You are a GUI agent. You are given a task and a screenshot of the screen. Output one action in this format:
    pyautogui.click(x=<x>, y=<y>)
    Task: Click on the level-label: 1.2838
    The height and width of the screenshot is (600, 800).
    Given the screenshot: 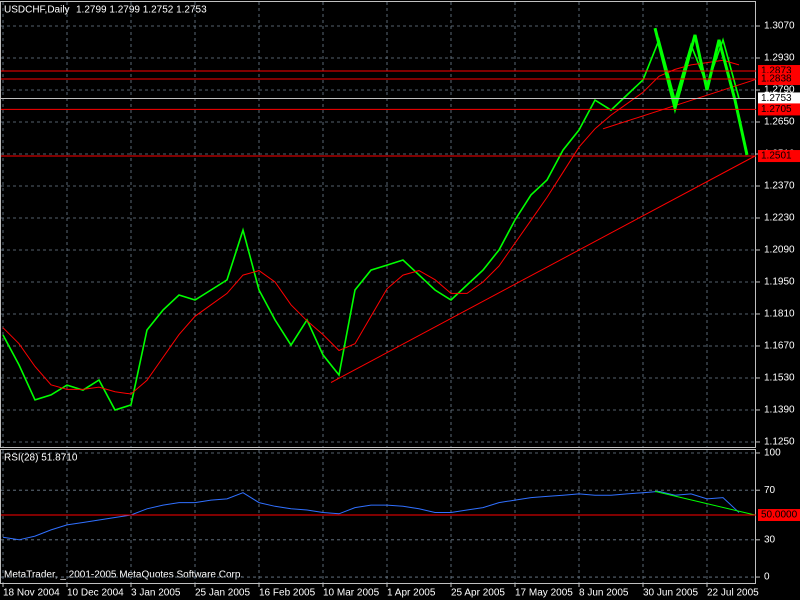 What is the action you would take?
    pyautogui.click(x=776, y=79)
    